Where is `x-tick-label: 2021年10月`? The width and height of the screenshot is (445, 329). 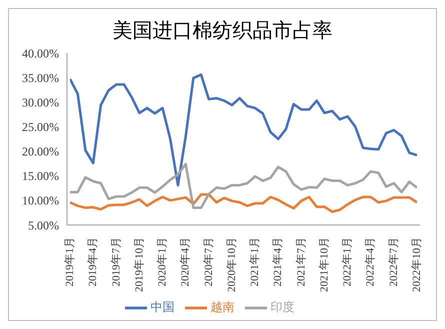
x-tick-label: 2021年10月 is located at coordinates (324, 264).